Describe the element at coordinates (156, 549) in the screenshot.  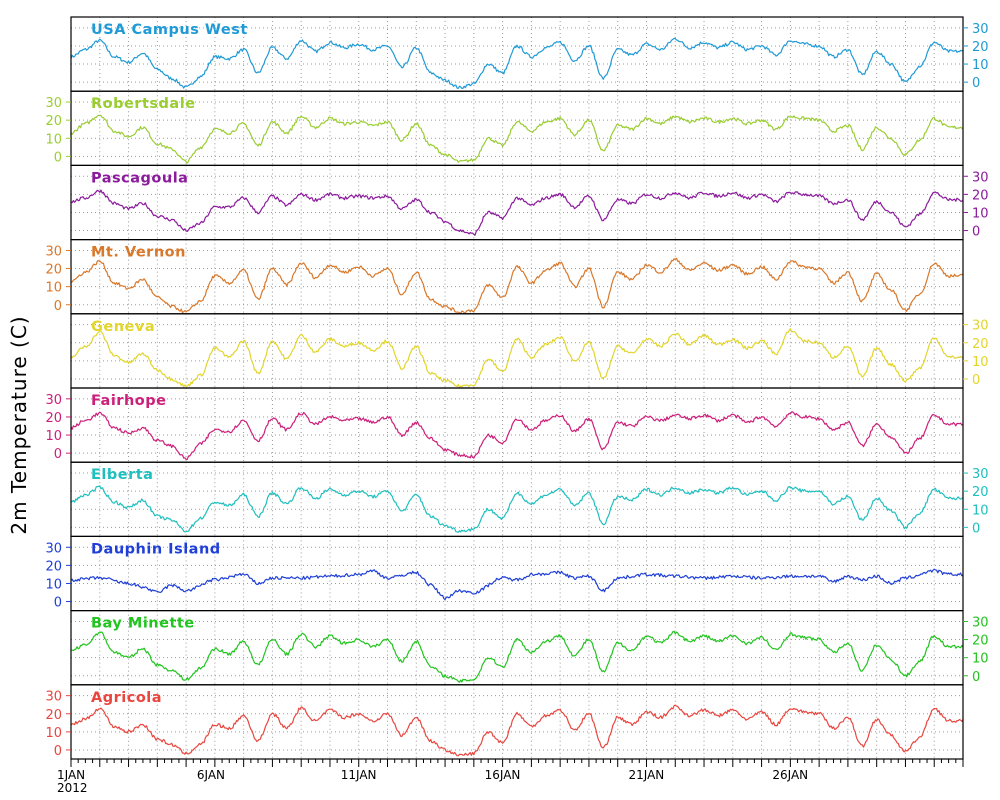
I see `station-label: Dauphin Island` at that location.